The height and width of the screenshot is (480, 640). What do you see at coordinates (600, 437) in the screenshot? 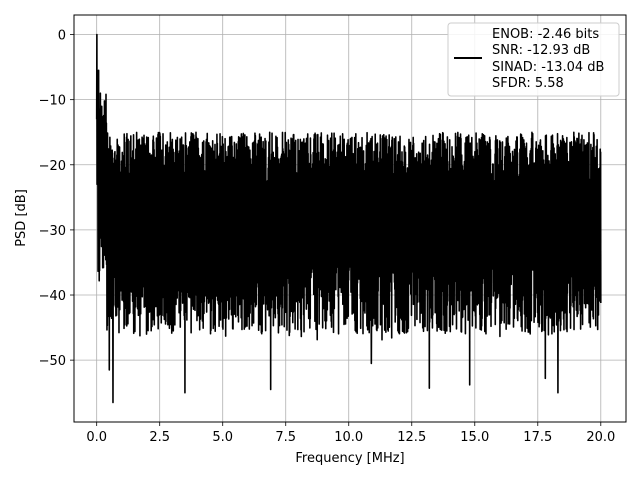
I see `x-tick-label: 20.0` at bounding box center [600, 437].